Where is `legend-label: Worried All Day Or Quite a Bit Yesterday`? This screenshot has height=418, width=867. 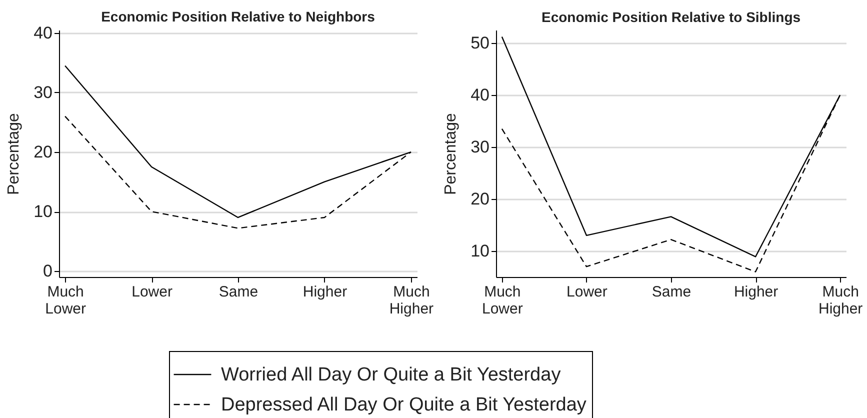 legend-label: Worried All Day Or Quite a Bit Yesterday is located at coordinates (391, 375).